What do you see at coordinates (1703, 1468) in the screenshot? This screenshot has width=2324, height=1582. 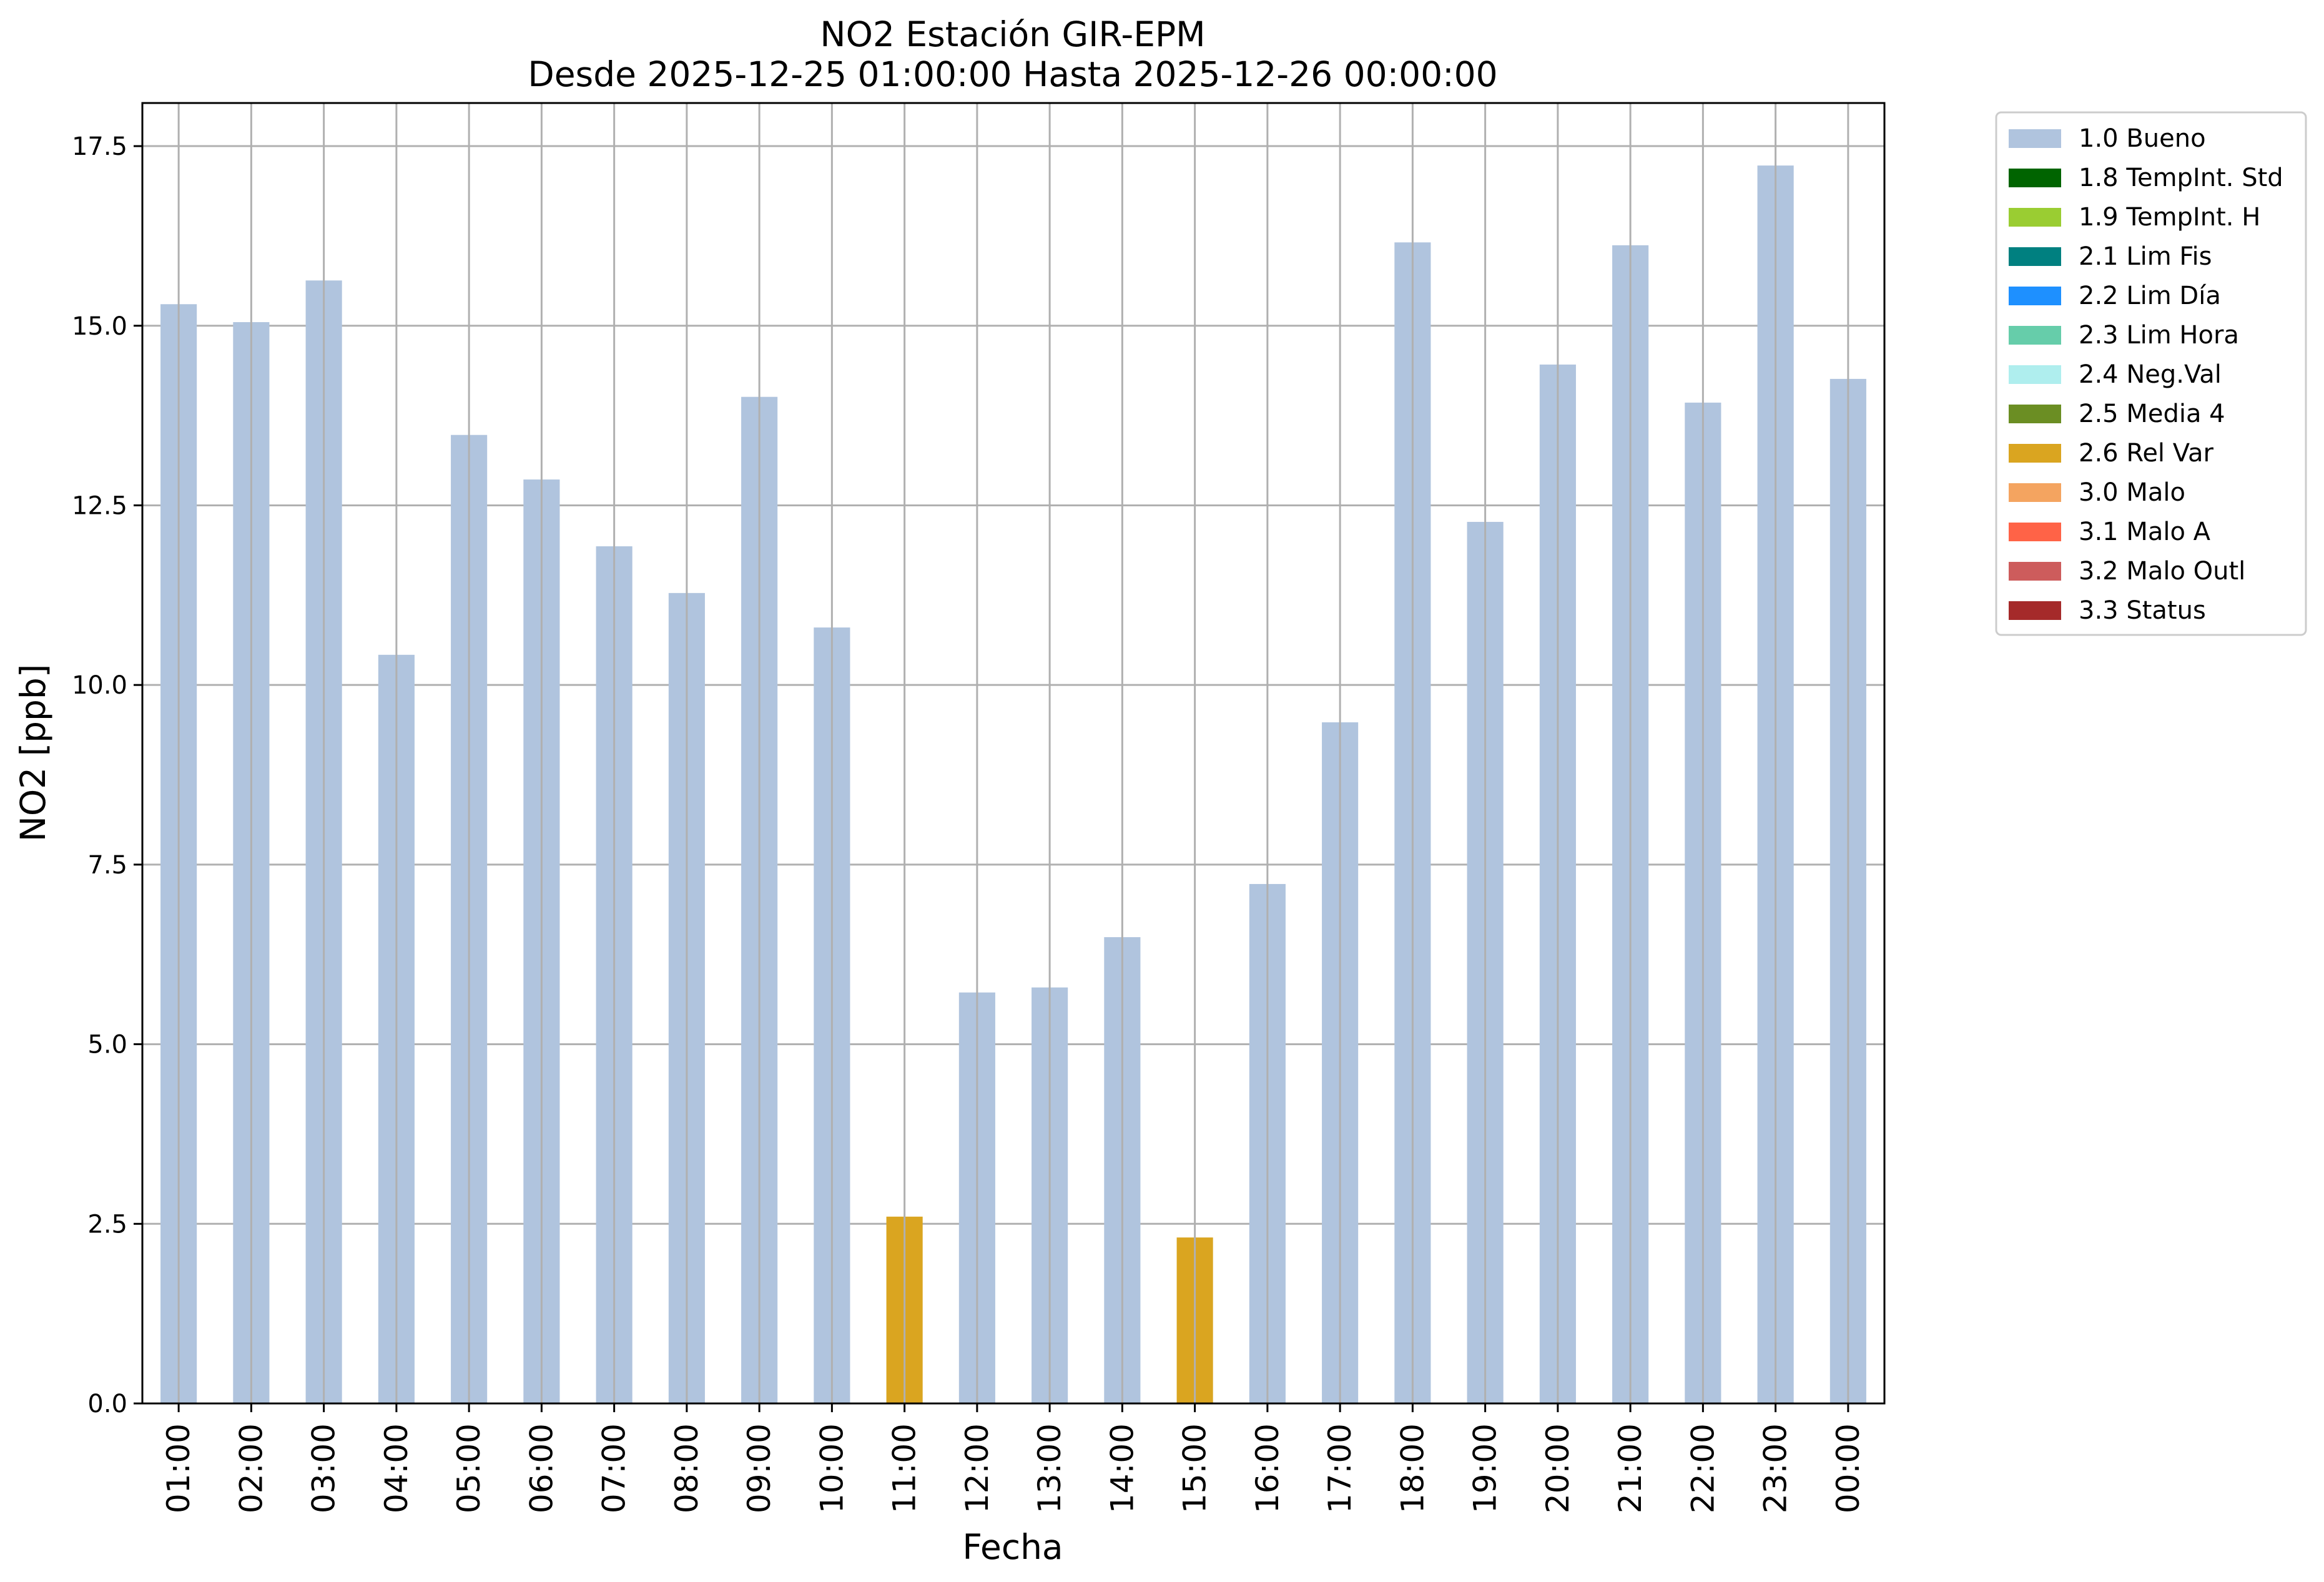 I see `x-tick-label: 22:00` at bounding box center [1703, 1468].